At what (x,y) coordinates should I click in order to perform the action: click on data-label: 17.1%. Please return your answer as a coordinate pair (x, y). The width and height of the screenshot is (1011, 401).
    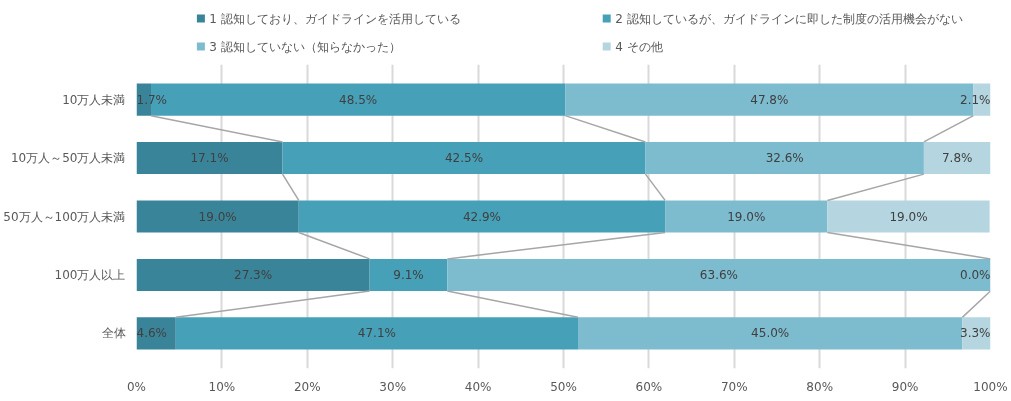
    Looking at the image, I should click on (209, 158).